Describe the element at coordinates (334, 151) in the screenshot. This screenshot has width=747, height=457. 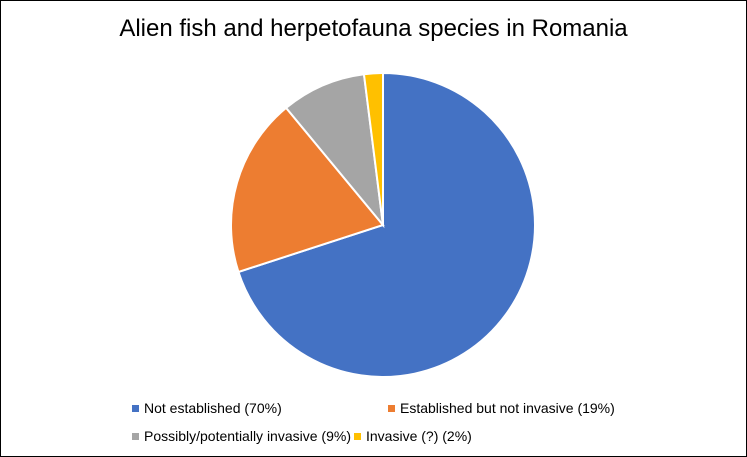
I see `pie-slice-possibly-invasive` at that location.